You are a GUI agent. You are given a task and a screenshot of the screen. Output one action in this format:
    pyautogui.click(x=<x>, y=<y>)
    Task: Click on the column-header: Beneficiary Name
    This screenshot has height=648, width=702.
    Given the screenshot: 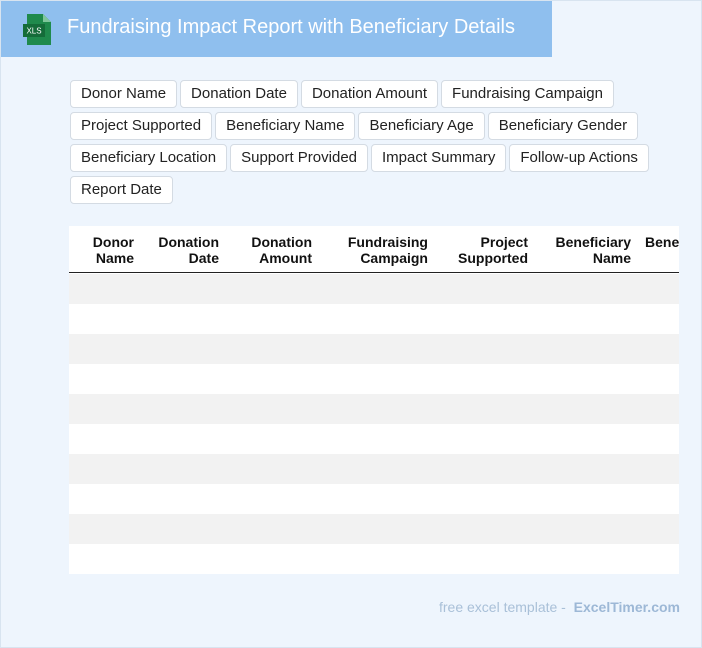 What is the action you would take?
    pyautogui.click(x=593, y=250)
    